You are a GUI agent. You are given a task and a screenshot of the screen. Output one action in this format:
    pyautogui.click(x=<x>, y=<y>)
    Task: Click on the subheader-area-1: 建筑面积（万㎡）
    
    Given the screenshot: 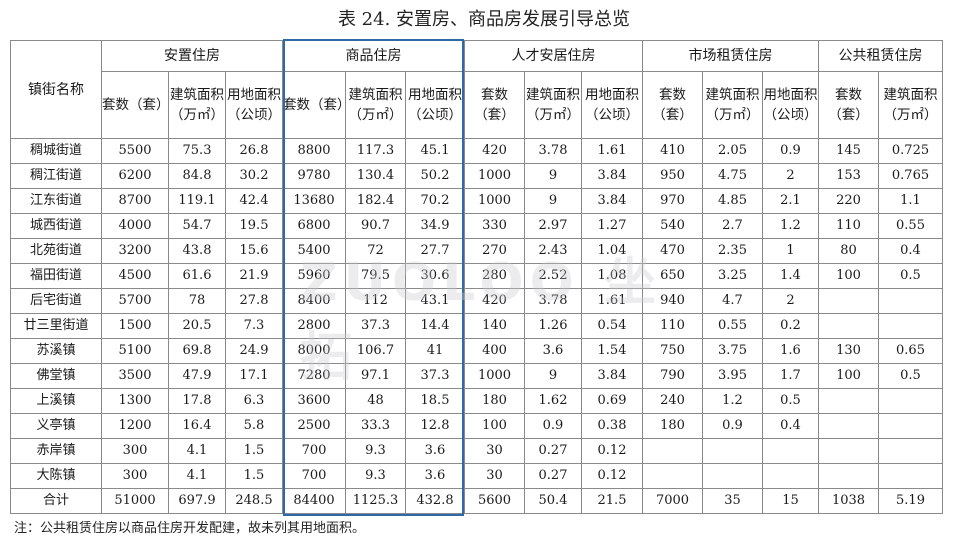 What is the action you would take?
    pyautogui.click(x=197, y=105)
    